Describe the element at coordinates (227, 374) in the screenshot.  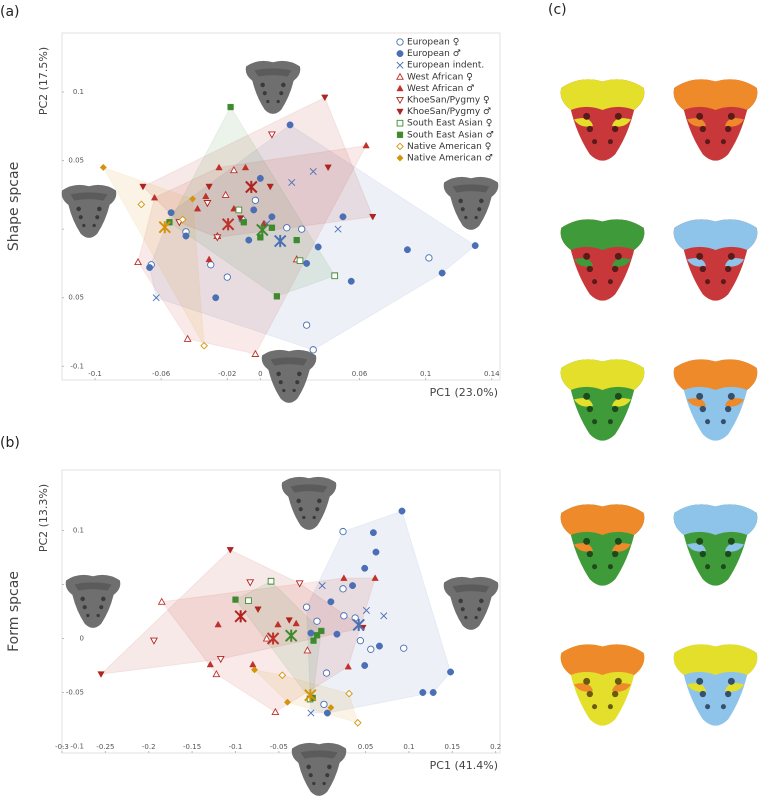
I see `x-tick-label: -0.02` at that location.